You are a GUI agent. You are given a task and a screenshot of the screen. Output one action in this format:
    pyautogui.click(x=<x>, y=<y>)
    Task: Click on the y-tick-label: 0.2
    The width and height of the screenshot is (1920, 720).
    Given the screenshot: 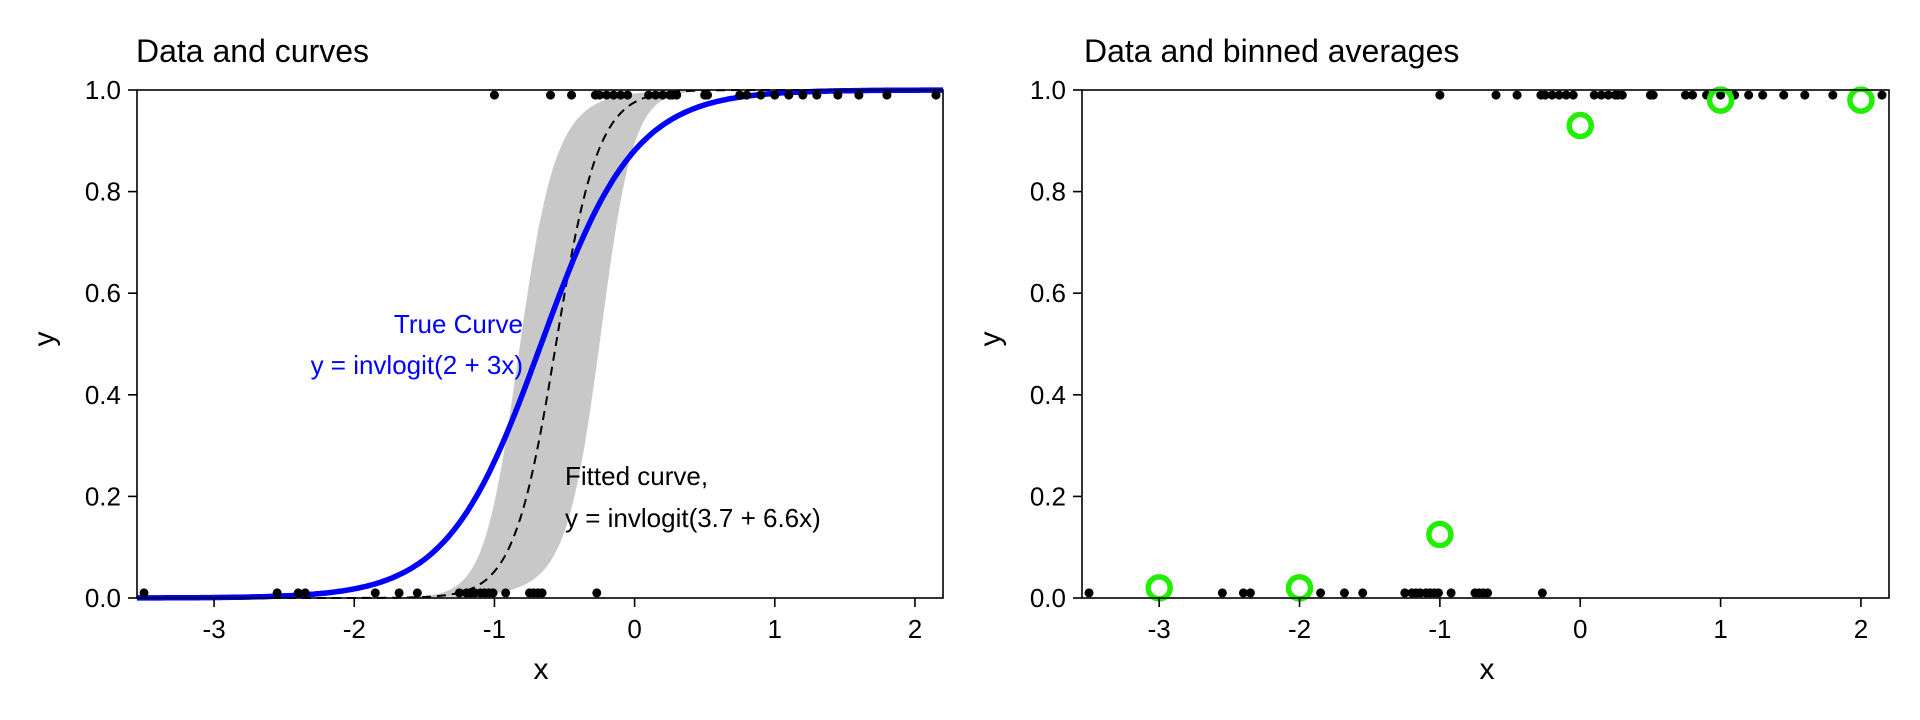 What is the action you would take?
    pyautogui.click(x=103, y=496)
    